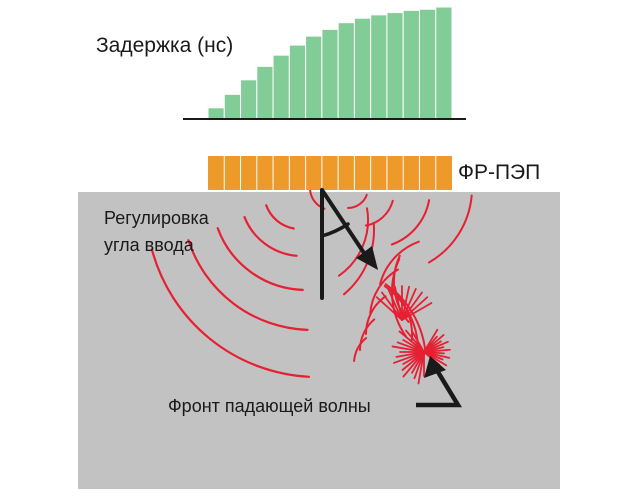 The width and height of the screenshot is (639, 502). I want to click on beam-steering-label-line2: угла ввода, so click(149, 245).